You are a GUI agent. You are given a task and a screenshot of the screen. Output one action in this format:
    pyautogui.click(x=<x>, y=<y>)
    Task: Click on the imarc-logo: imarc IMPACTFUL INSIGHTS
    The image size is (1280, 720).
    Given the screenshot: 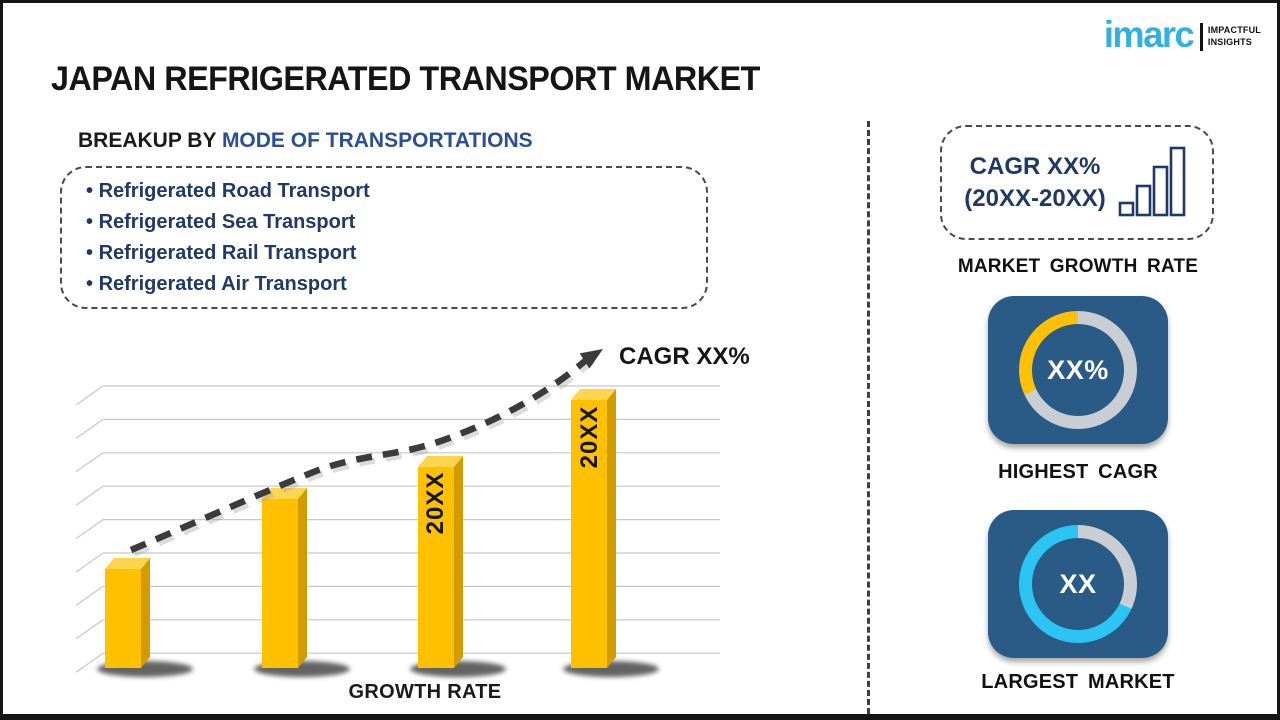 What is the action you would take?
    pyautogui.click(x=1181, y=34)
    